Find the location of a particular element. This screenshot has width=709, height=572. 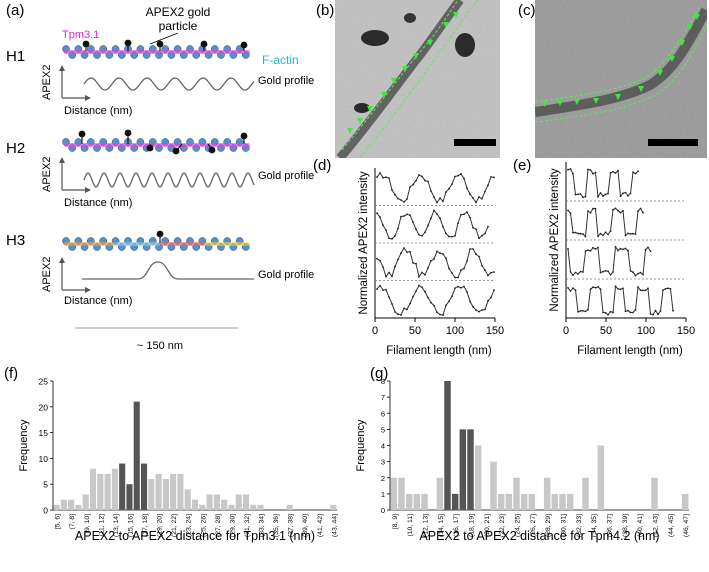

profile-ylabel-h3: APEX2 is located at coordinates (47, 274).